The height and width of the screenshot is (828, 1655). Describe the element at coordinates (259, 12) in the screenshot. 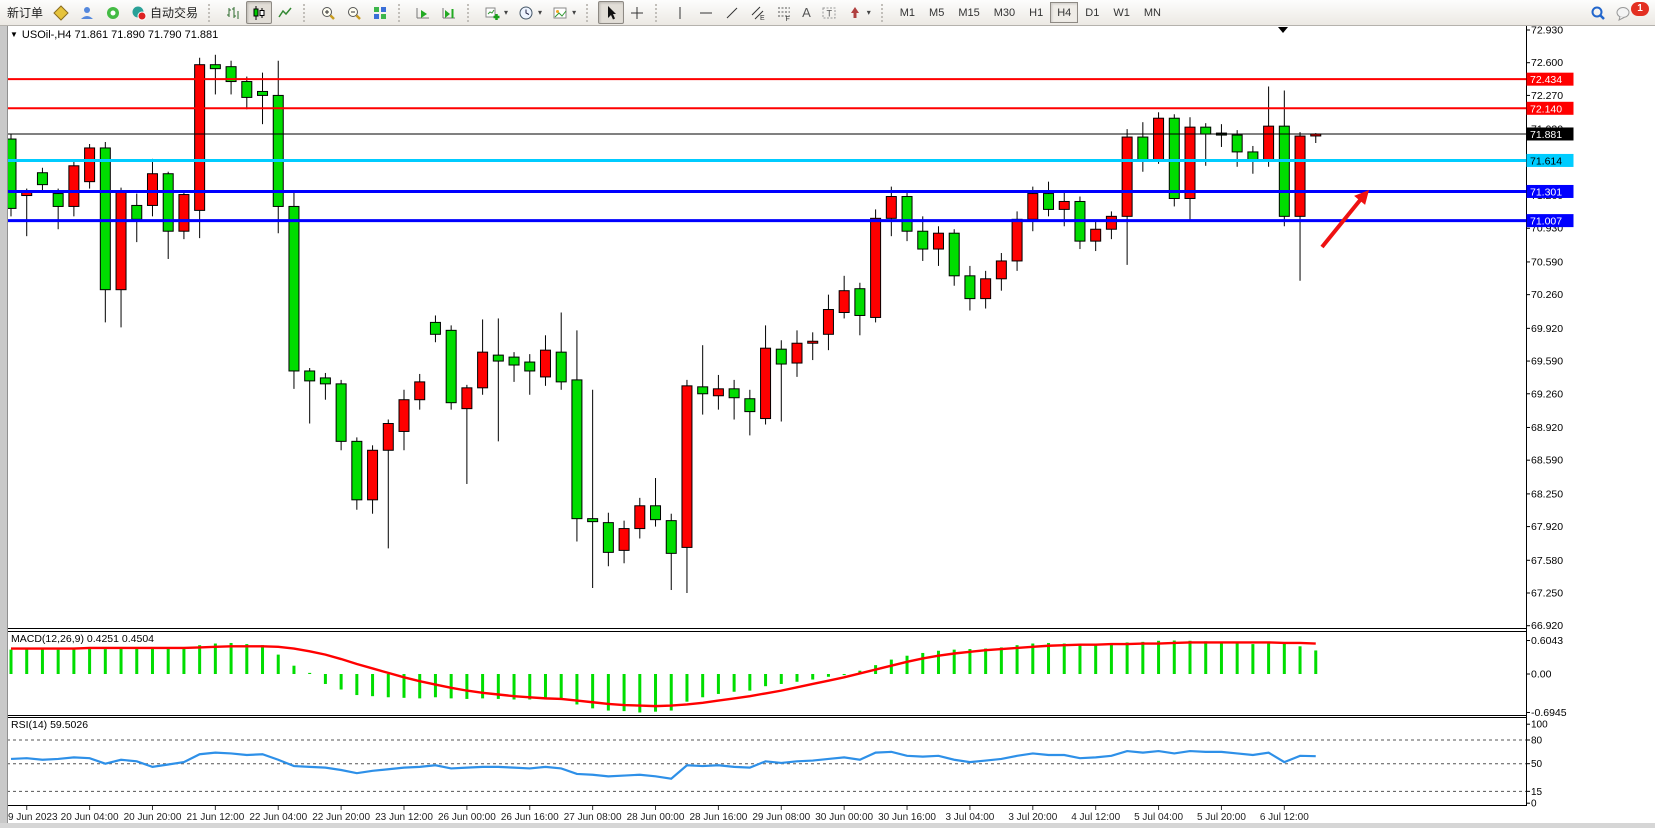

I see `candlestick-chart-icon` at that location.